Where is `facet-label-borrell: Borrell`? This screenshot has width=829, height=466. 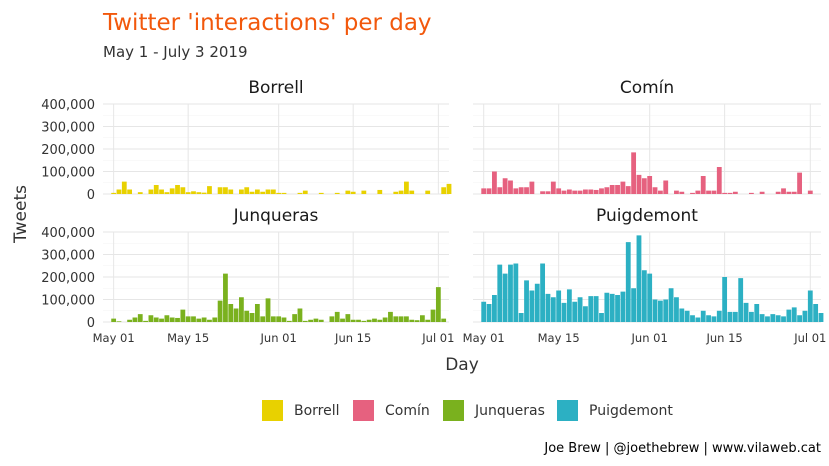 facet-label-borrell: Borrell is located at coordinates (275, 88).